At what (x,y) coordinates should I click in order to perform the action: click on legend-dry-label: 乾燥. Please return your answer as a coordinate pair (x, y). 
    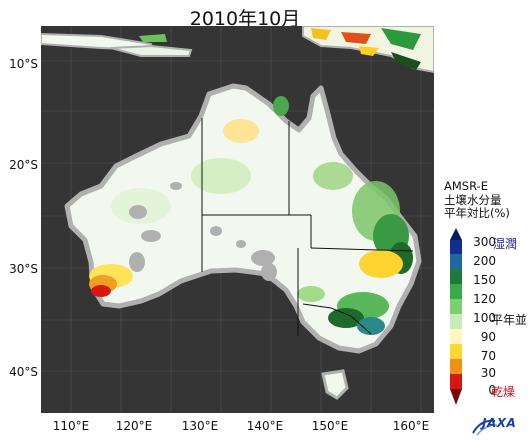
    Looking at the image, I should click on (503, 392).